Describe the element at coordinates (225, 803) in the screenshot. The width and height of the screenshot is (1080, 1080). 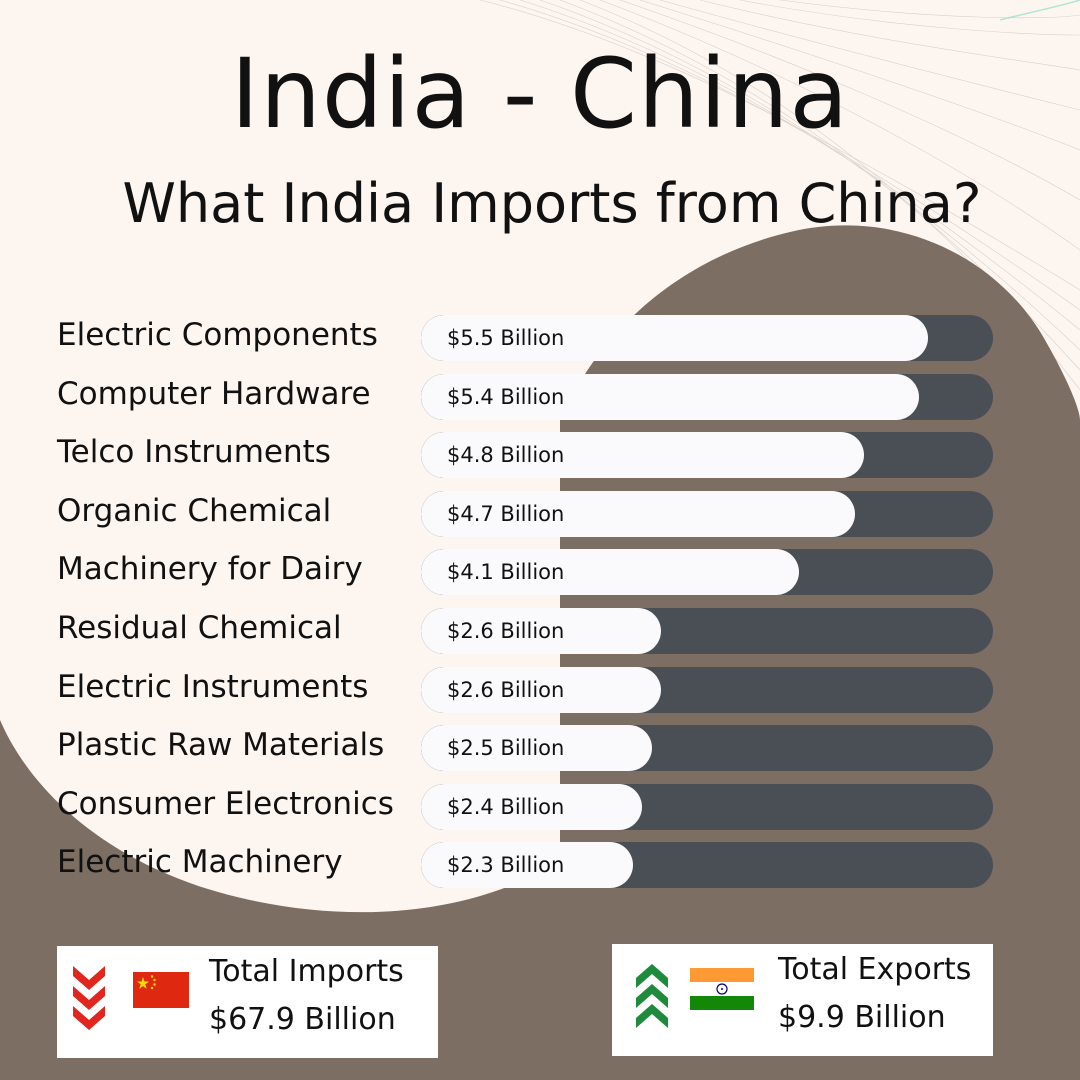
I see `category-label: Consumer Electronics` at that location.